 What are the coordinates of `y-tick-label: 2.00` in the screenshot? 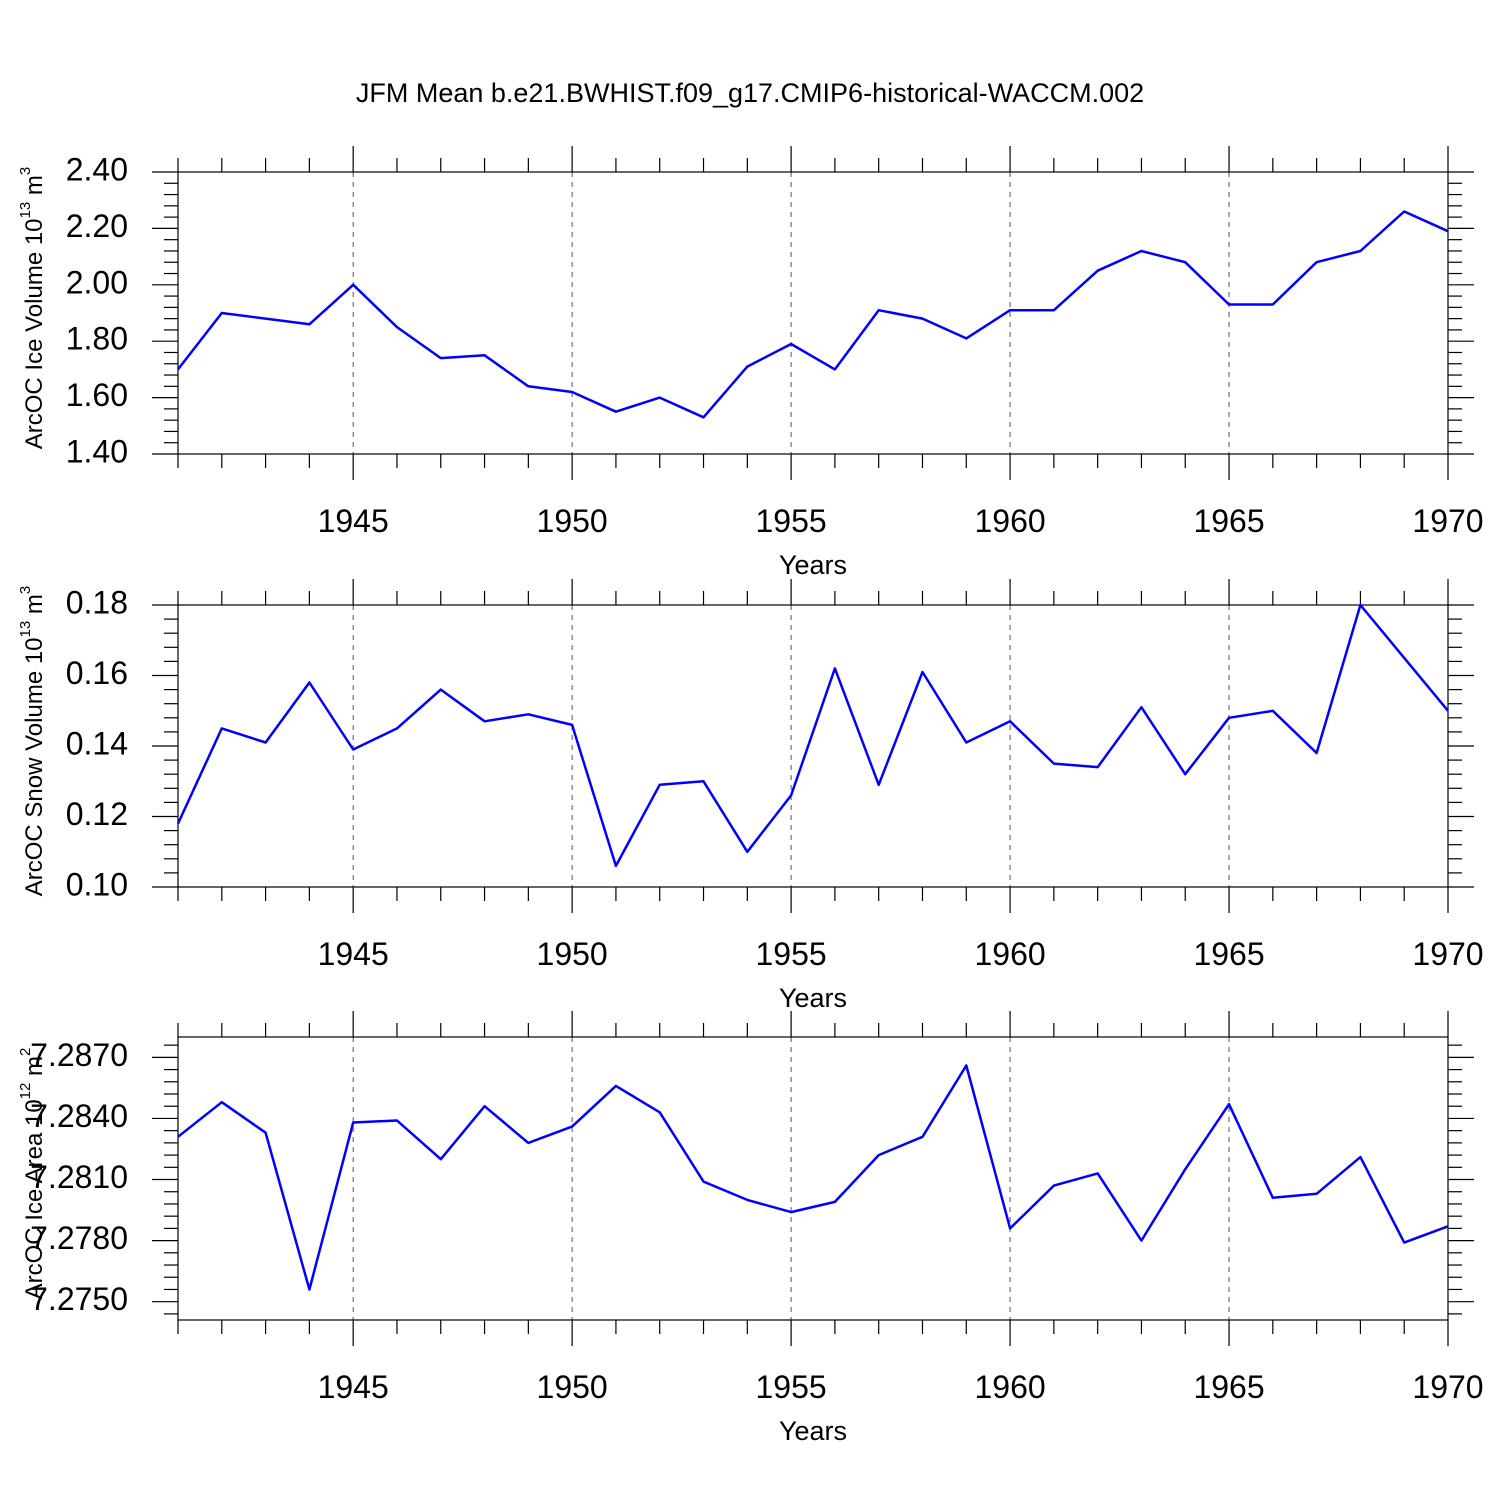 It's located at (97, 282).